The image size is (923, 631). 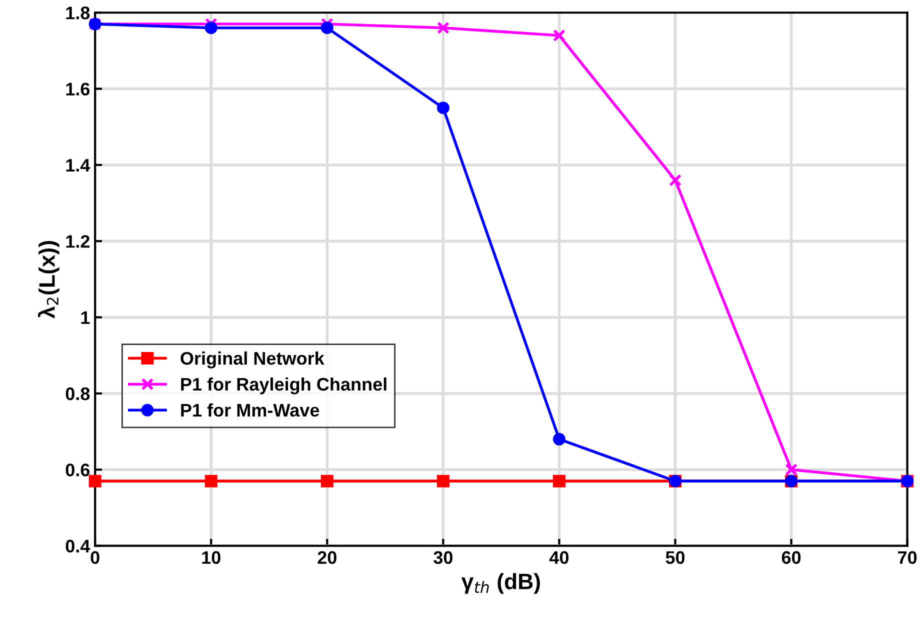 I want to click on x-tick-label: 10, so click(x=211, y=557).